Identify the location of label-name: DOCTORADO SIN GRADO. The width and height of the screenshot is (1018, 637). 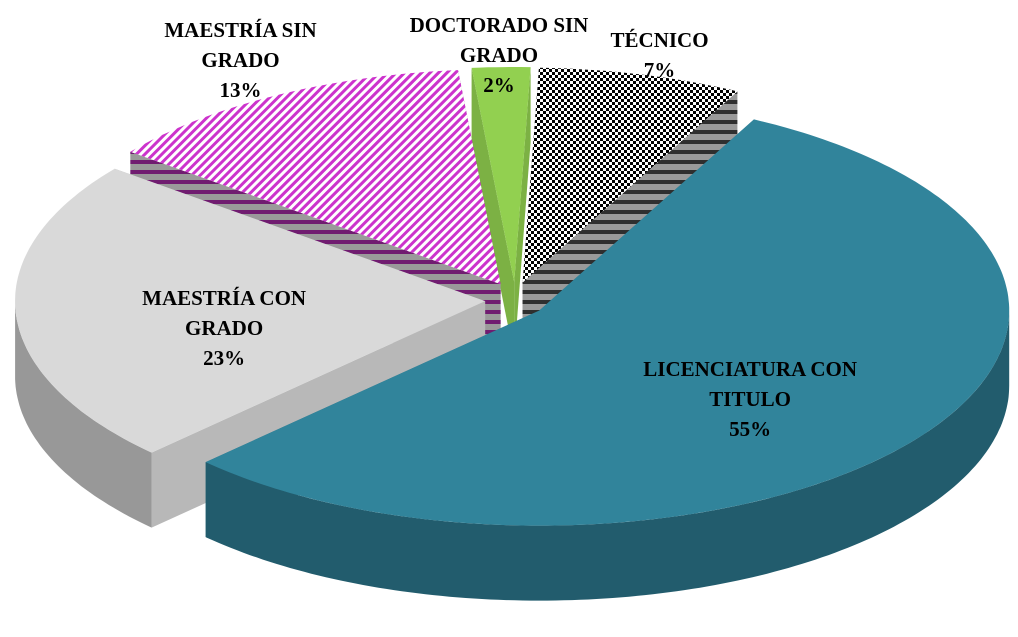
(499, 40).